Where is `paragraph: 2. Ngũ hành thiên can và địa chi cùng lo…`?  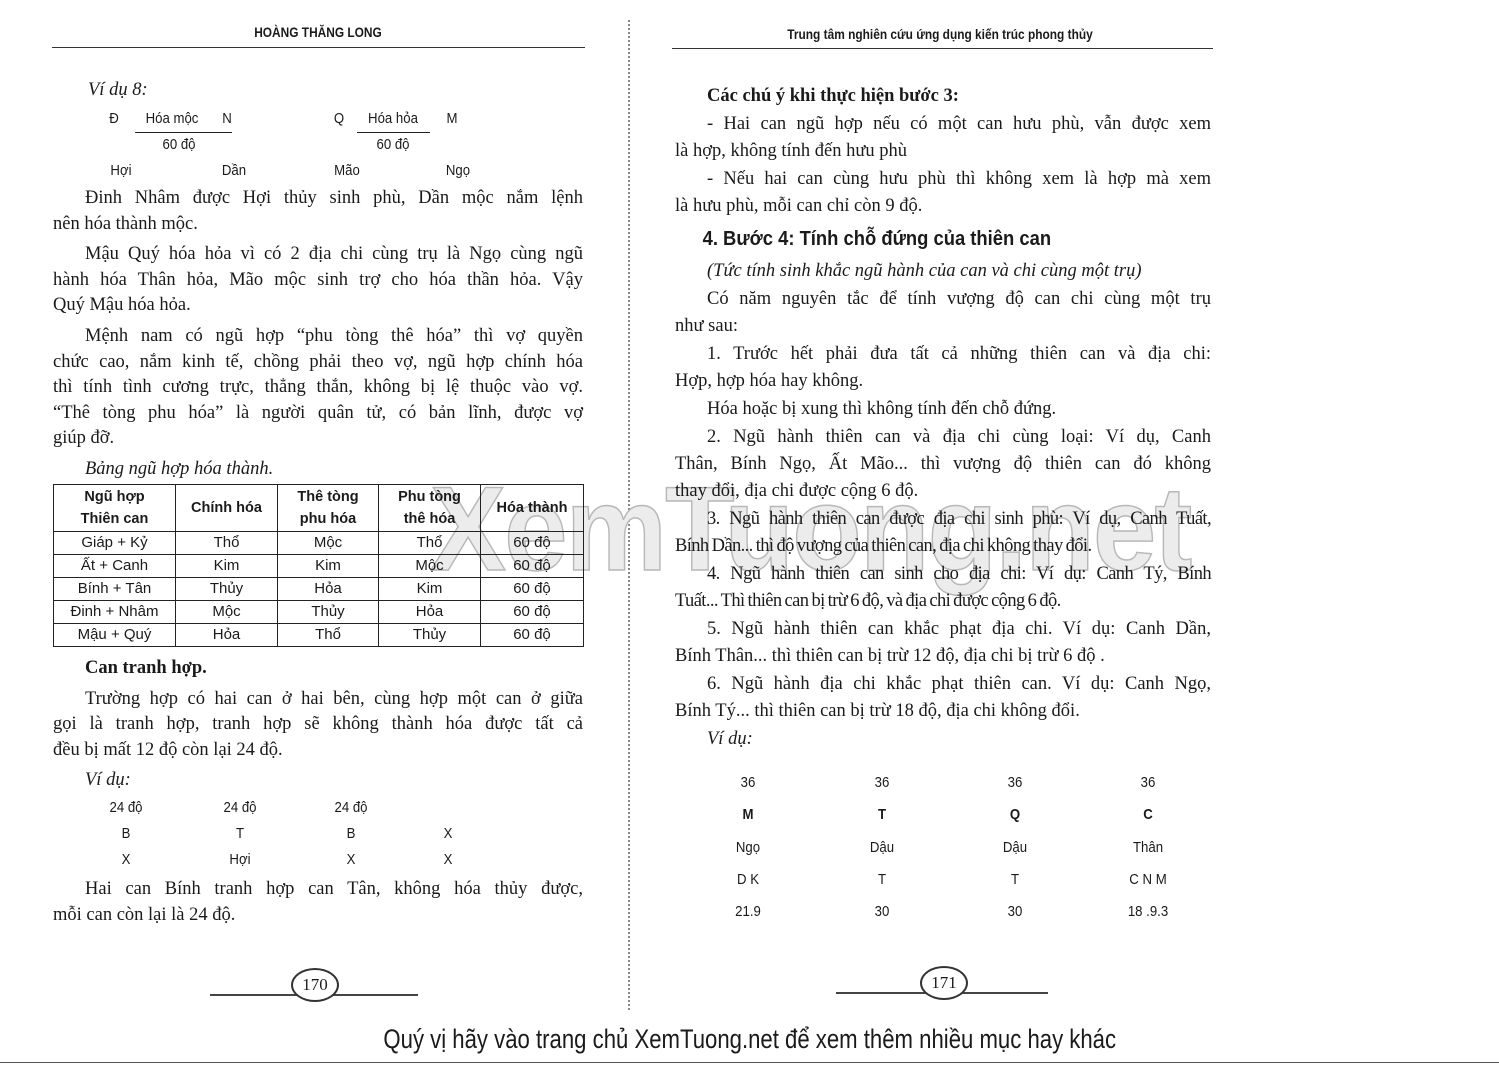 paragraph: 2. Ngũ hành thiên can và địa chi cùng lo… is located at coordinates (943, 464).